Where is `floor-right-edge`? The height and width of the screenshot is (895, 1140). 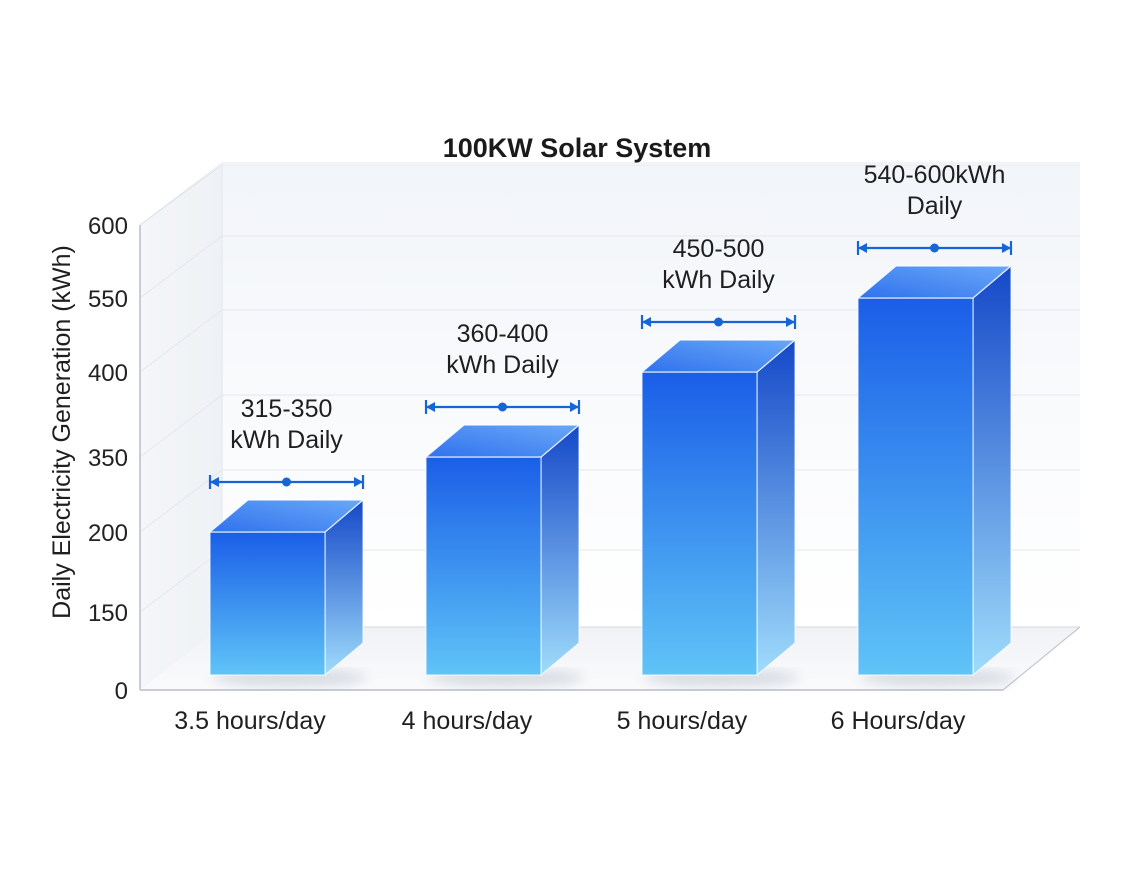
floor-right-edge is located at coordinates (1041, 658).